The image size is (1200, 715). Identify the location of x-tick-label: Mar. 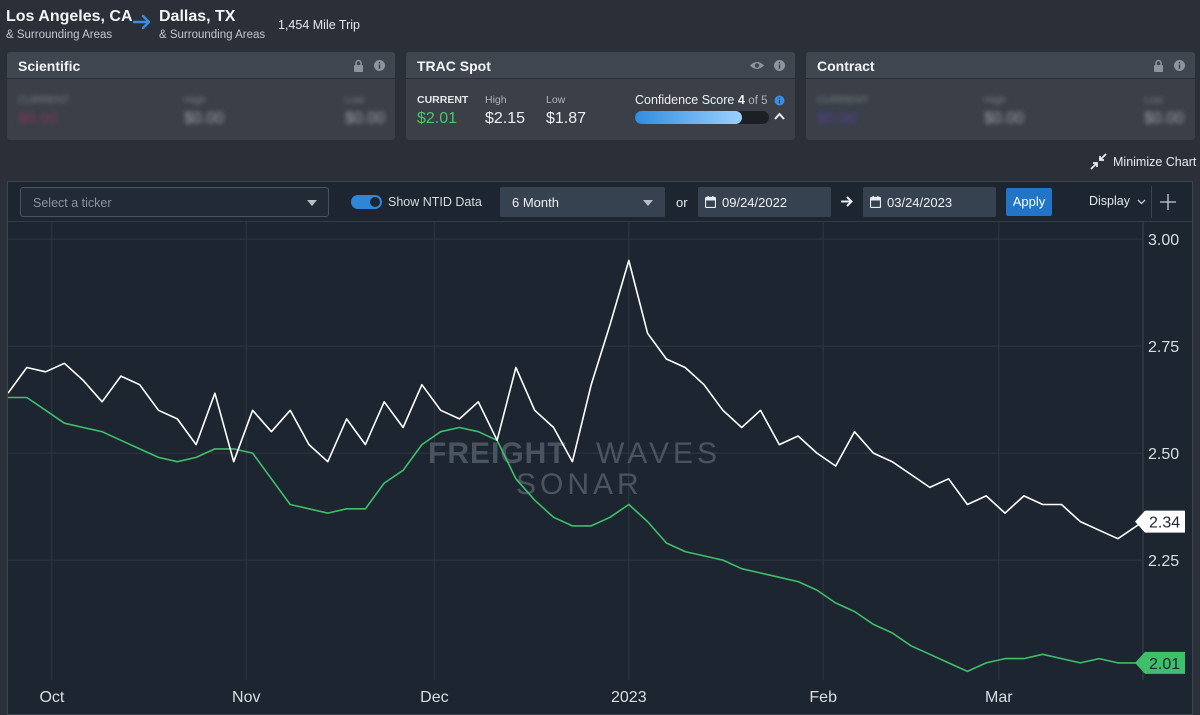
(999, 697).